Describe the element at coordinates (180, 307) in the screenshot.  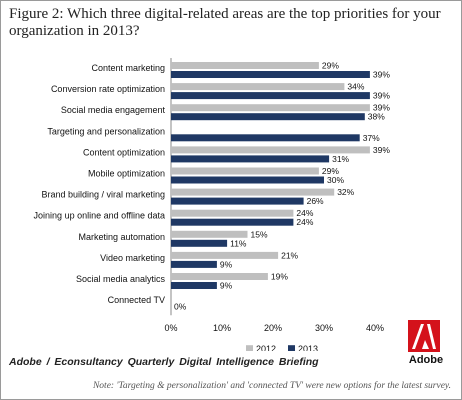
I see `data-label-2013: 0%` at that location.